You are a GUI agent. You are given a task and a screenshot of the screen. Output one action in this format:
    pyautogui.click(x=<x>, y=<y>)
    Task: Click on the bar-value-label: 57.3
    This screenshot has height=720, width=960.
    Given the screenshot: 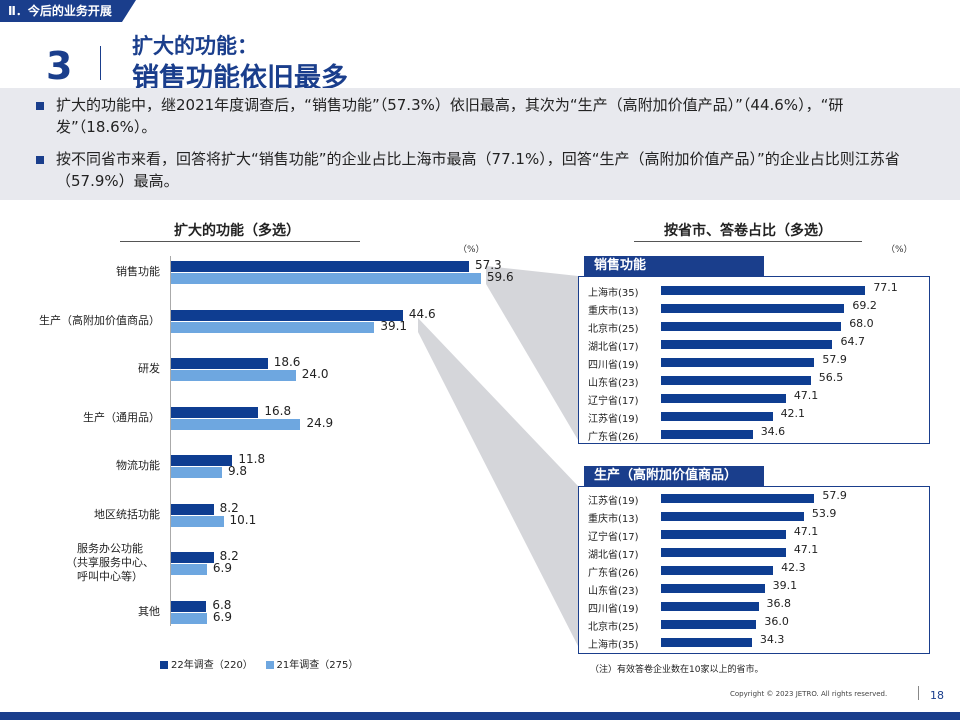 What is the action you would take?
    pyautogui.click(x=488, y=265)
    